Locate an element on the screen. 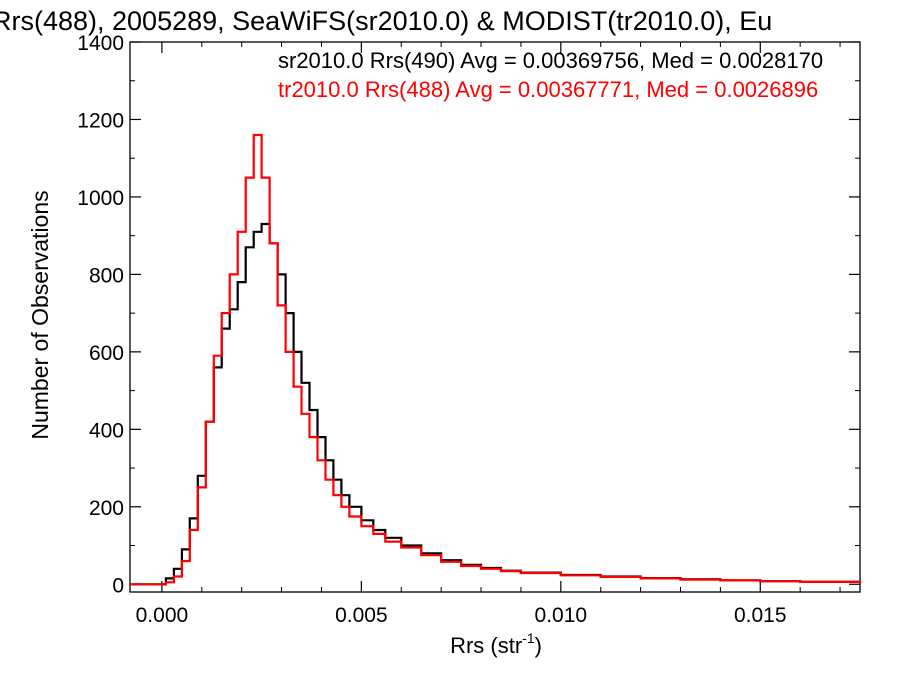  y-tick-label: 400 is located at coordinates (106, 430).